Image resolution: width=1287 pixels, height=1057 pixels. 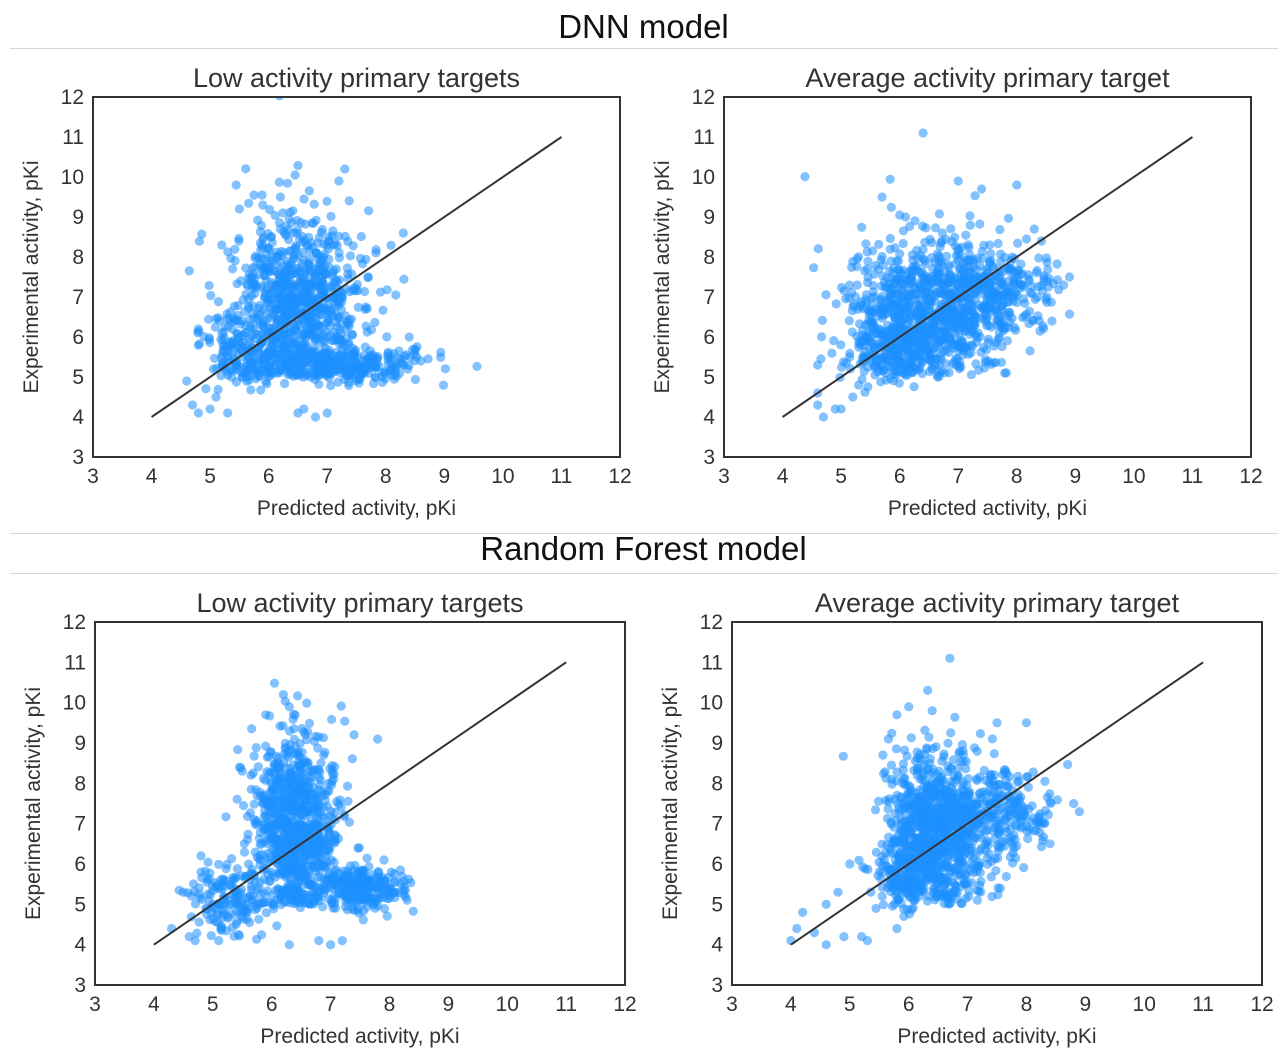 I want to click on x-tick-label: 12, so click(x=624, y=1004).